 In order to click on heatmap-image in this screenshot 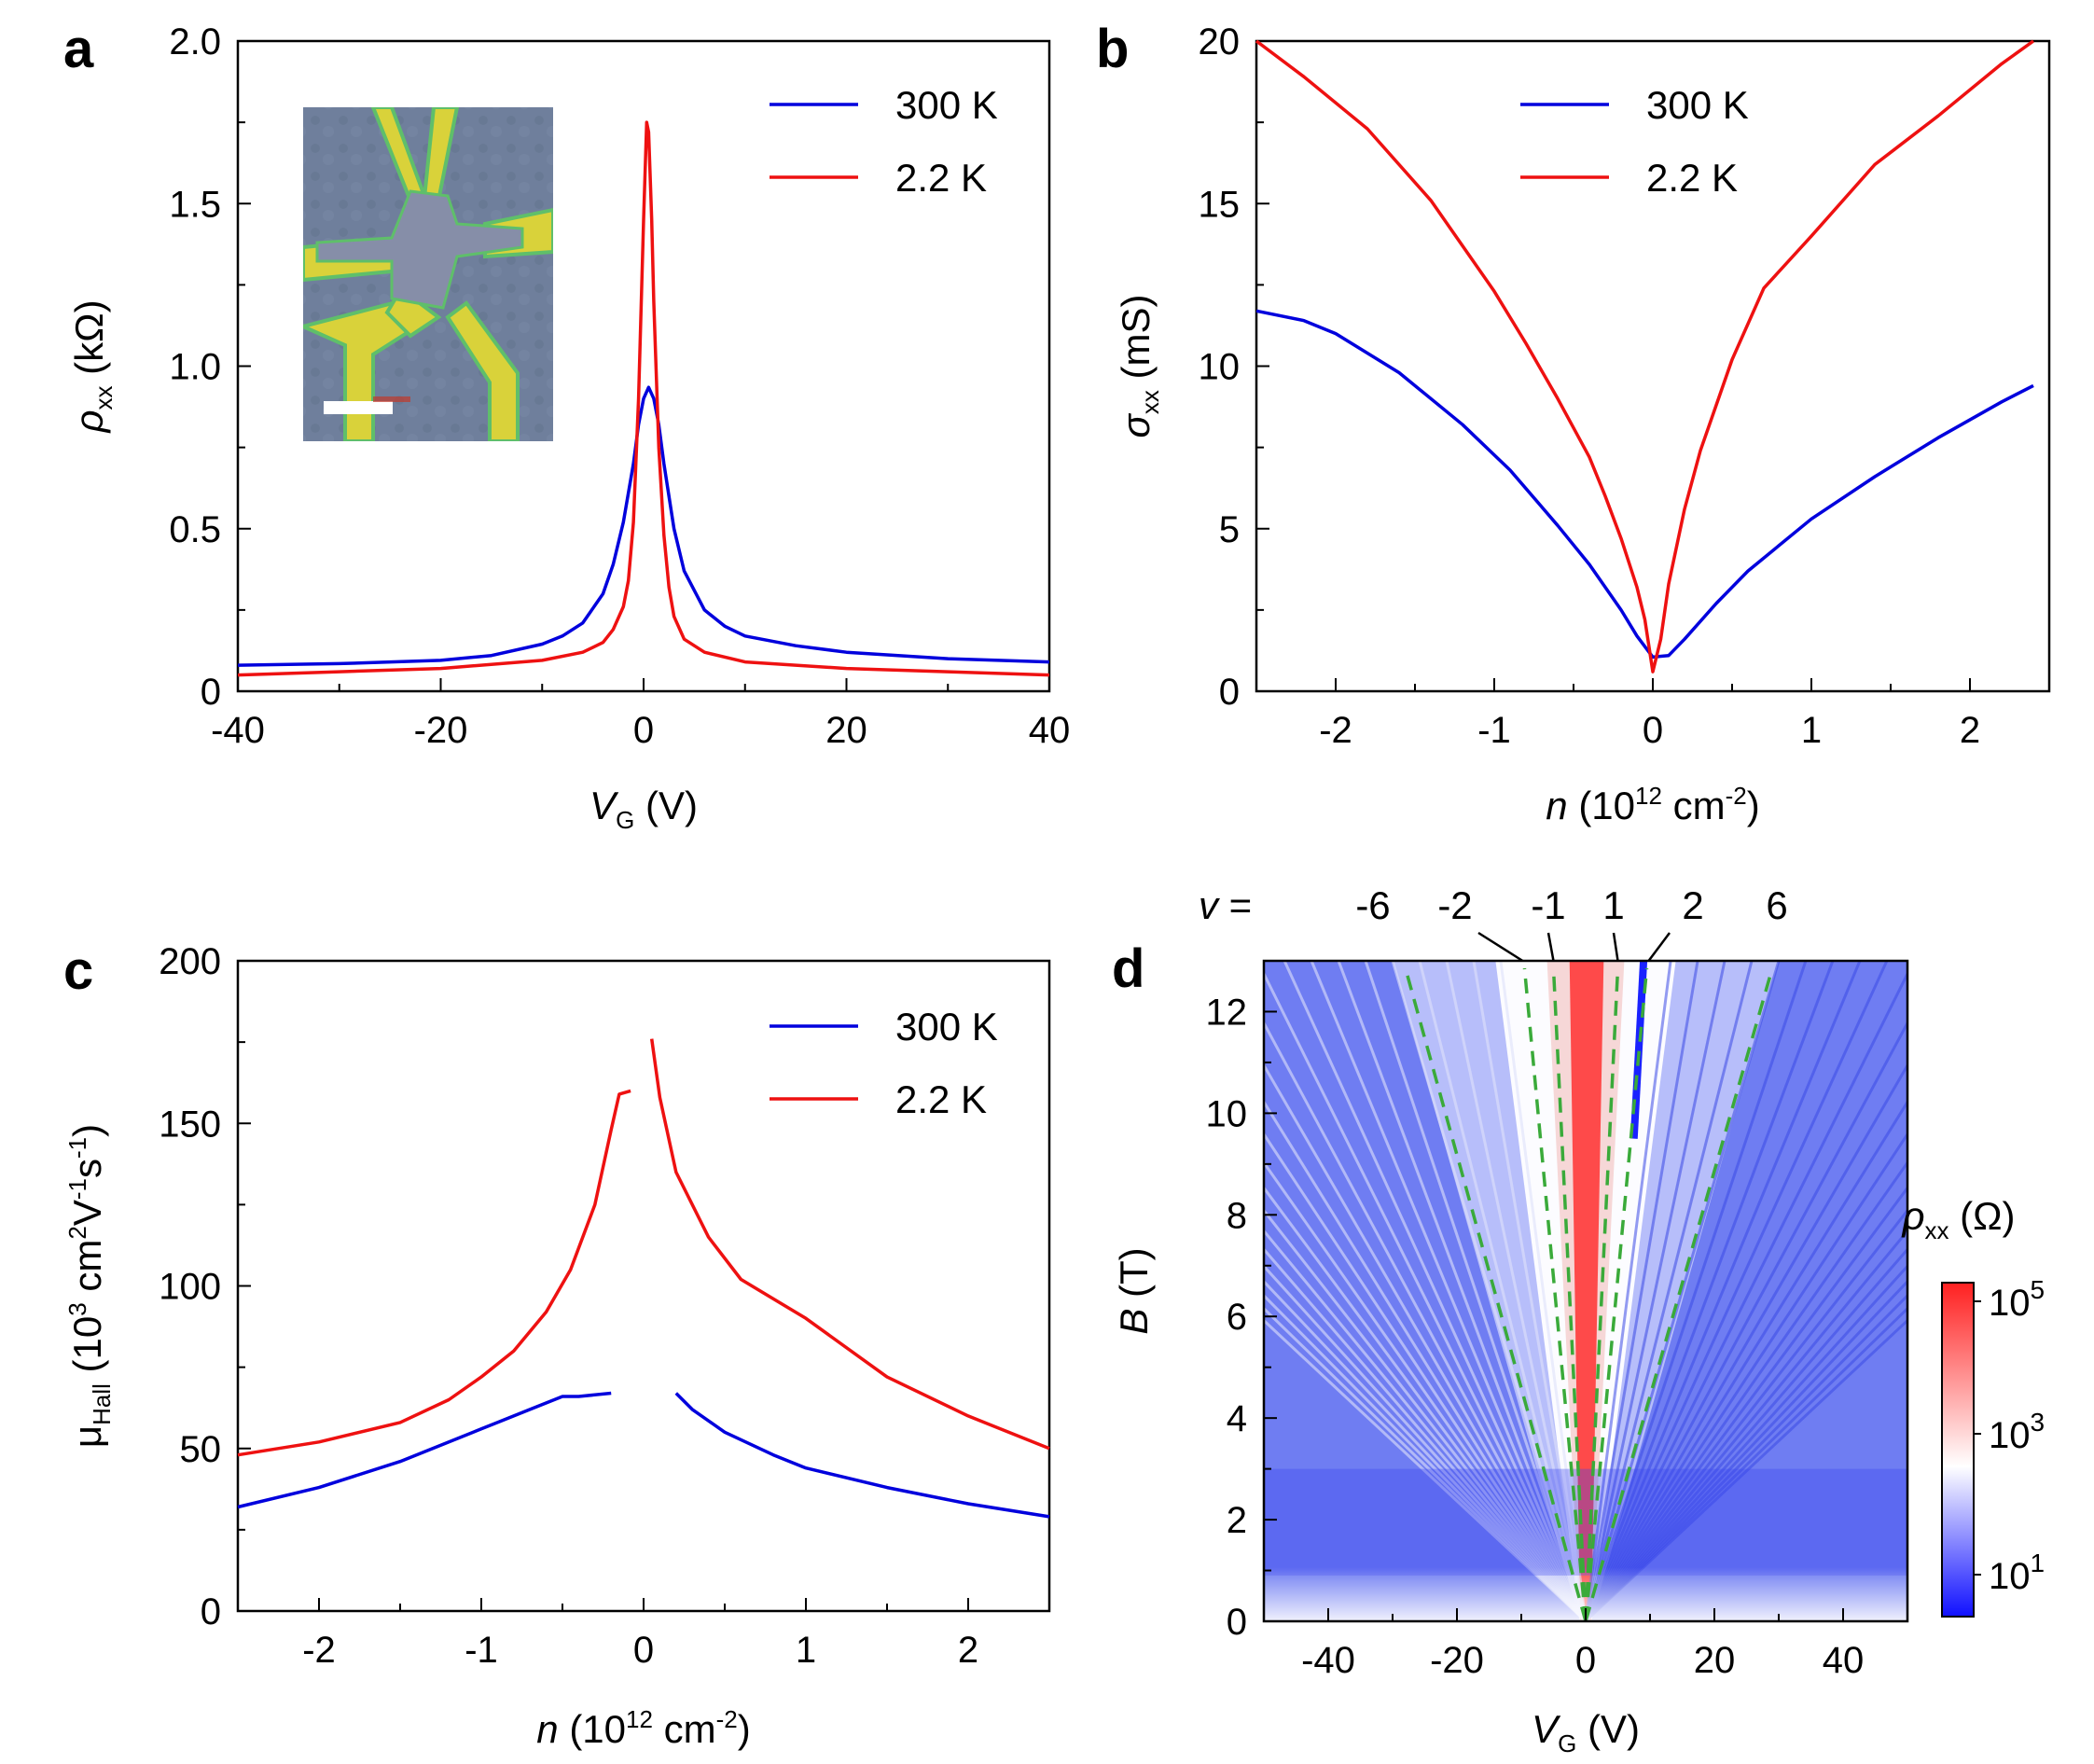, I will do `click(1586, 1291)`.